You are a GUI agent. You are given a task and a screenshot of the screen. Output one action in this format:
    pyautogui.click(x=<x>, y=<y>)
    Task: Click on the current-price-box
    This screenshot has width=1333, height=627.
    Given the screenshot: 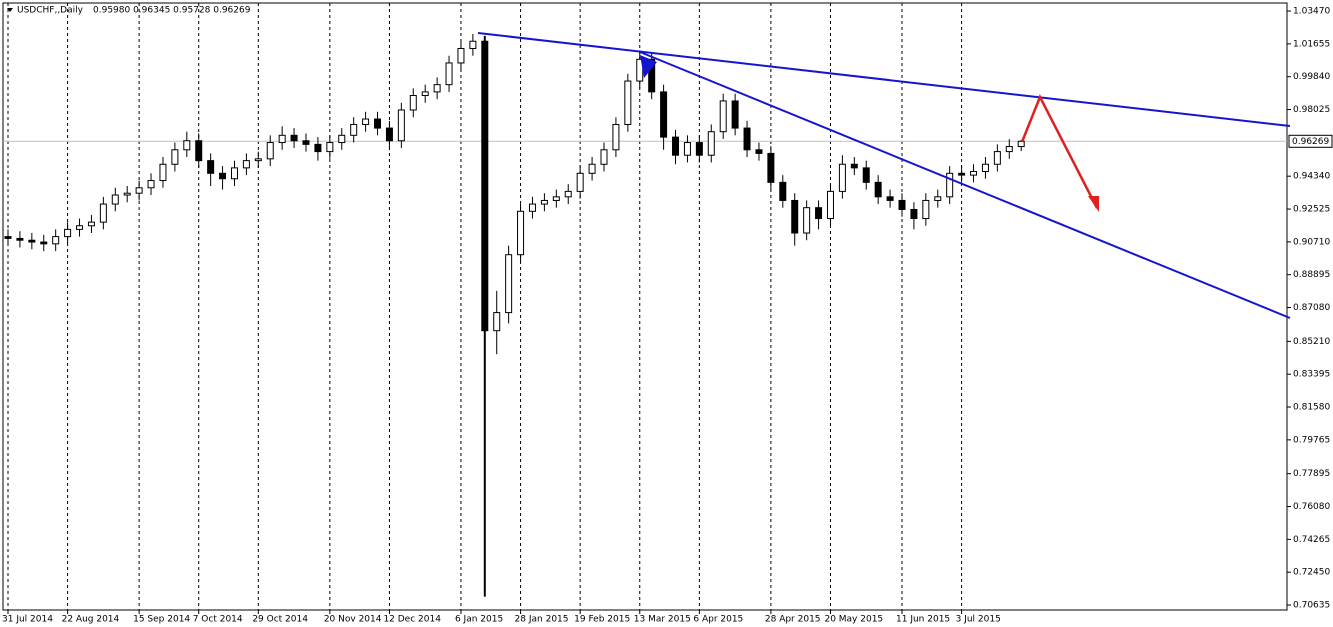 What is the action you would take?
    pyautogui.click(x=1310, y=141)
    